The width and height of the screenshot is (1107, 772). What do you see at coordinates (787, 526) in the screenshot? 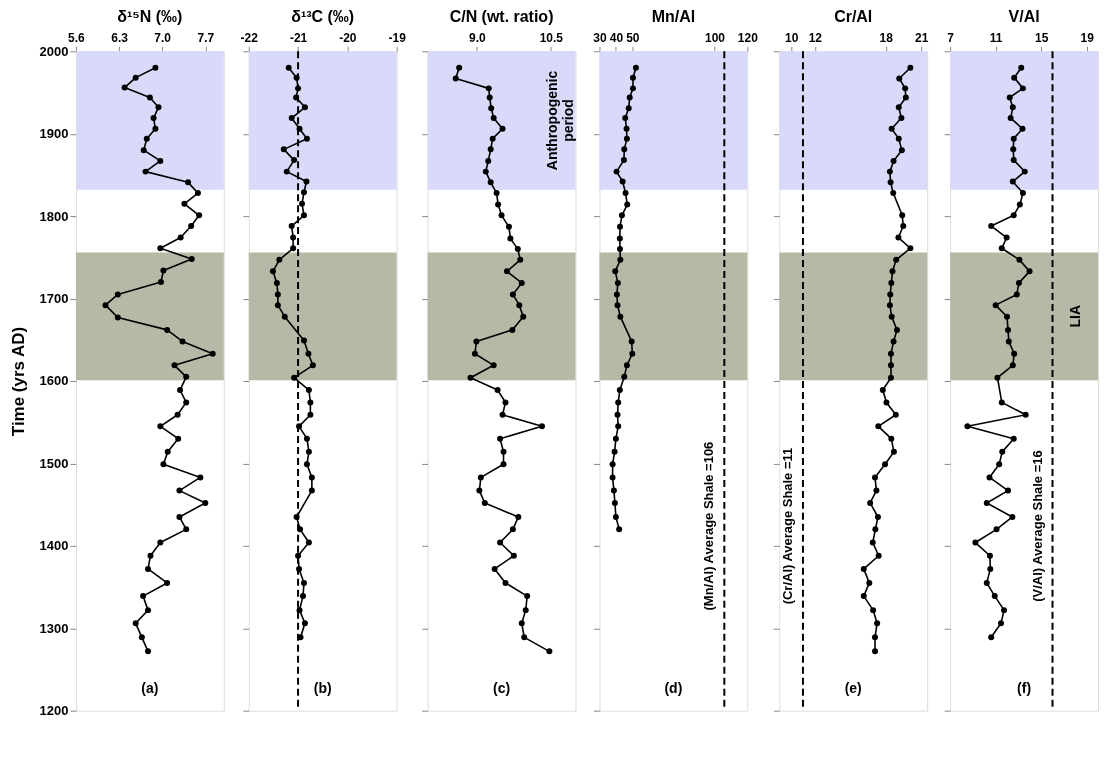
I see `ref-line-label: (Cr/Al) Average Shale =11` at bounding box center [787, 526].